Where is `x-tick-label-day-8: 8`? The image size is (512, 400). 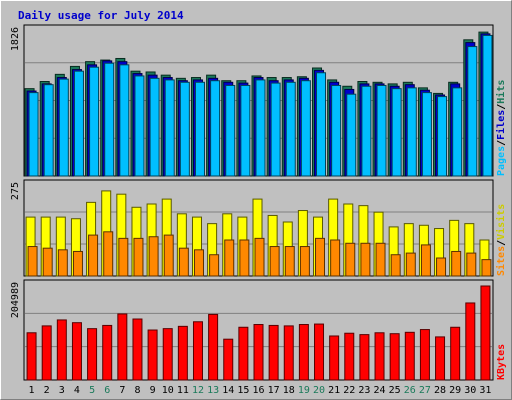
x-tick-label-day-8: 8 is located at coordinates (137, 390).